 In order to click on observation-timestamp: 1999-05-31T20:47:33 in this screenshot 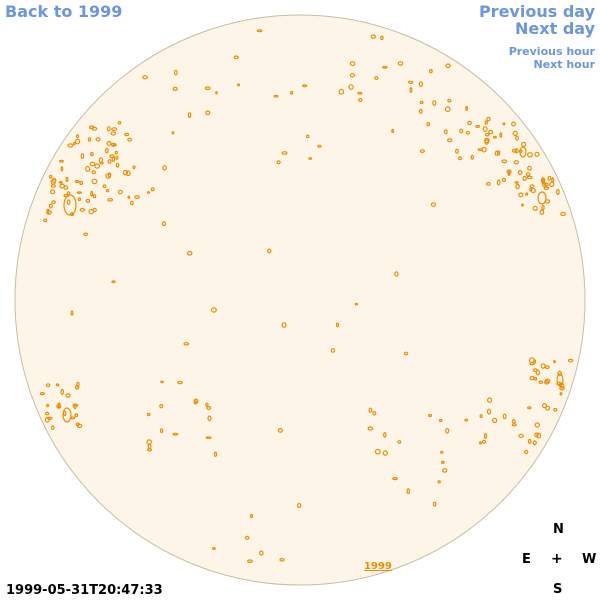, I will do `click(84, 590)`.